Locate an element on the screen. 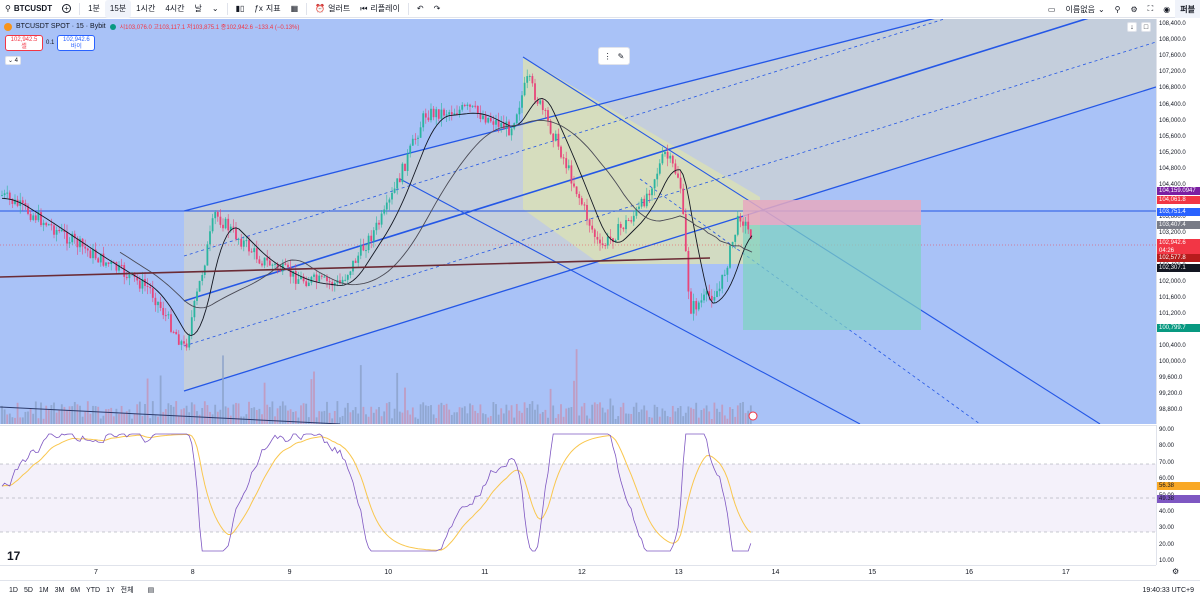 The width and height of the screenshot is (1200, 599). range-1y: 1Y is located at coordinates (110, 590).